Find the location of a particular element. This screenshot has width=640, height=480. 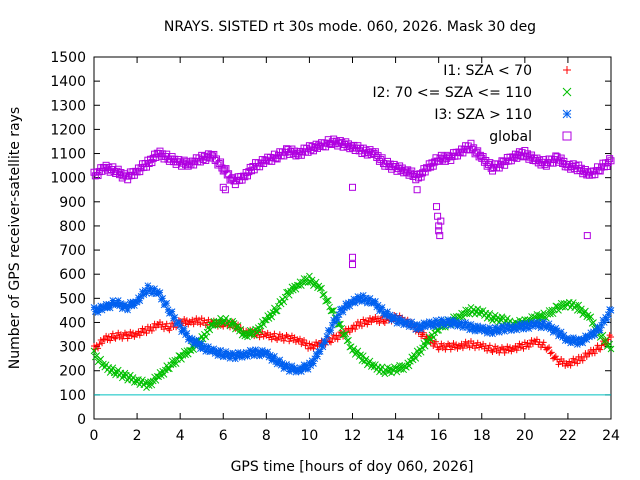

legend-label: global is located at coordinates (510, 137).